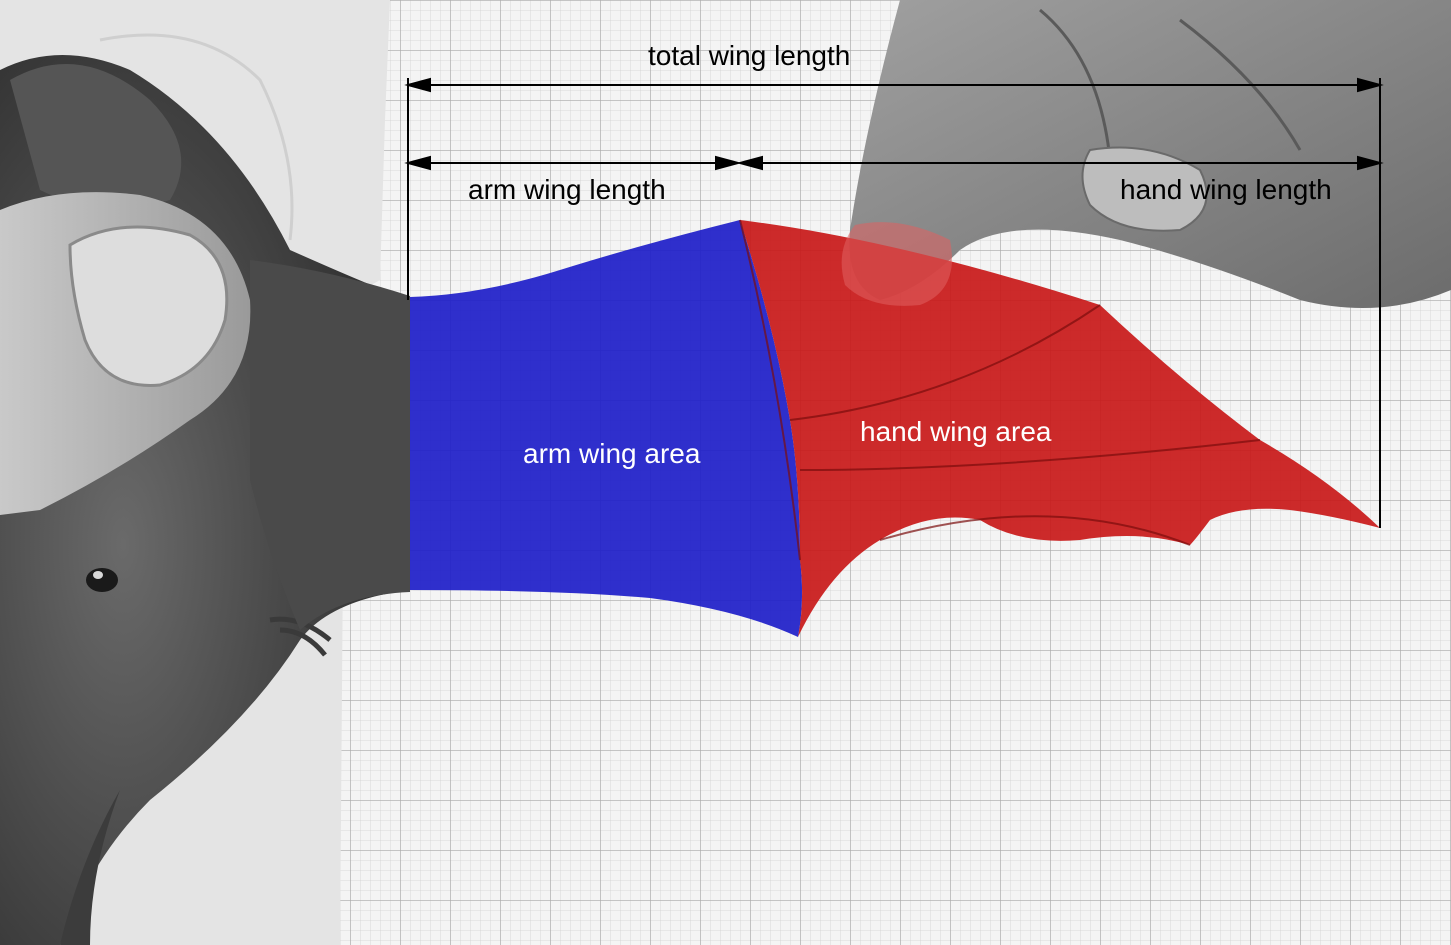 The width and height of the screenshot is (1451, 945). Describe the element at coordinates (567, 189) in the screenshot. I see `arm-wing-length-label: arm wing length` at that location.